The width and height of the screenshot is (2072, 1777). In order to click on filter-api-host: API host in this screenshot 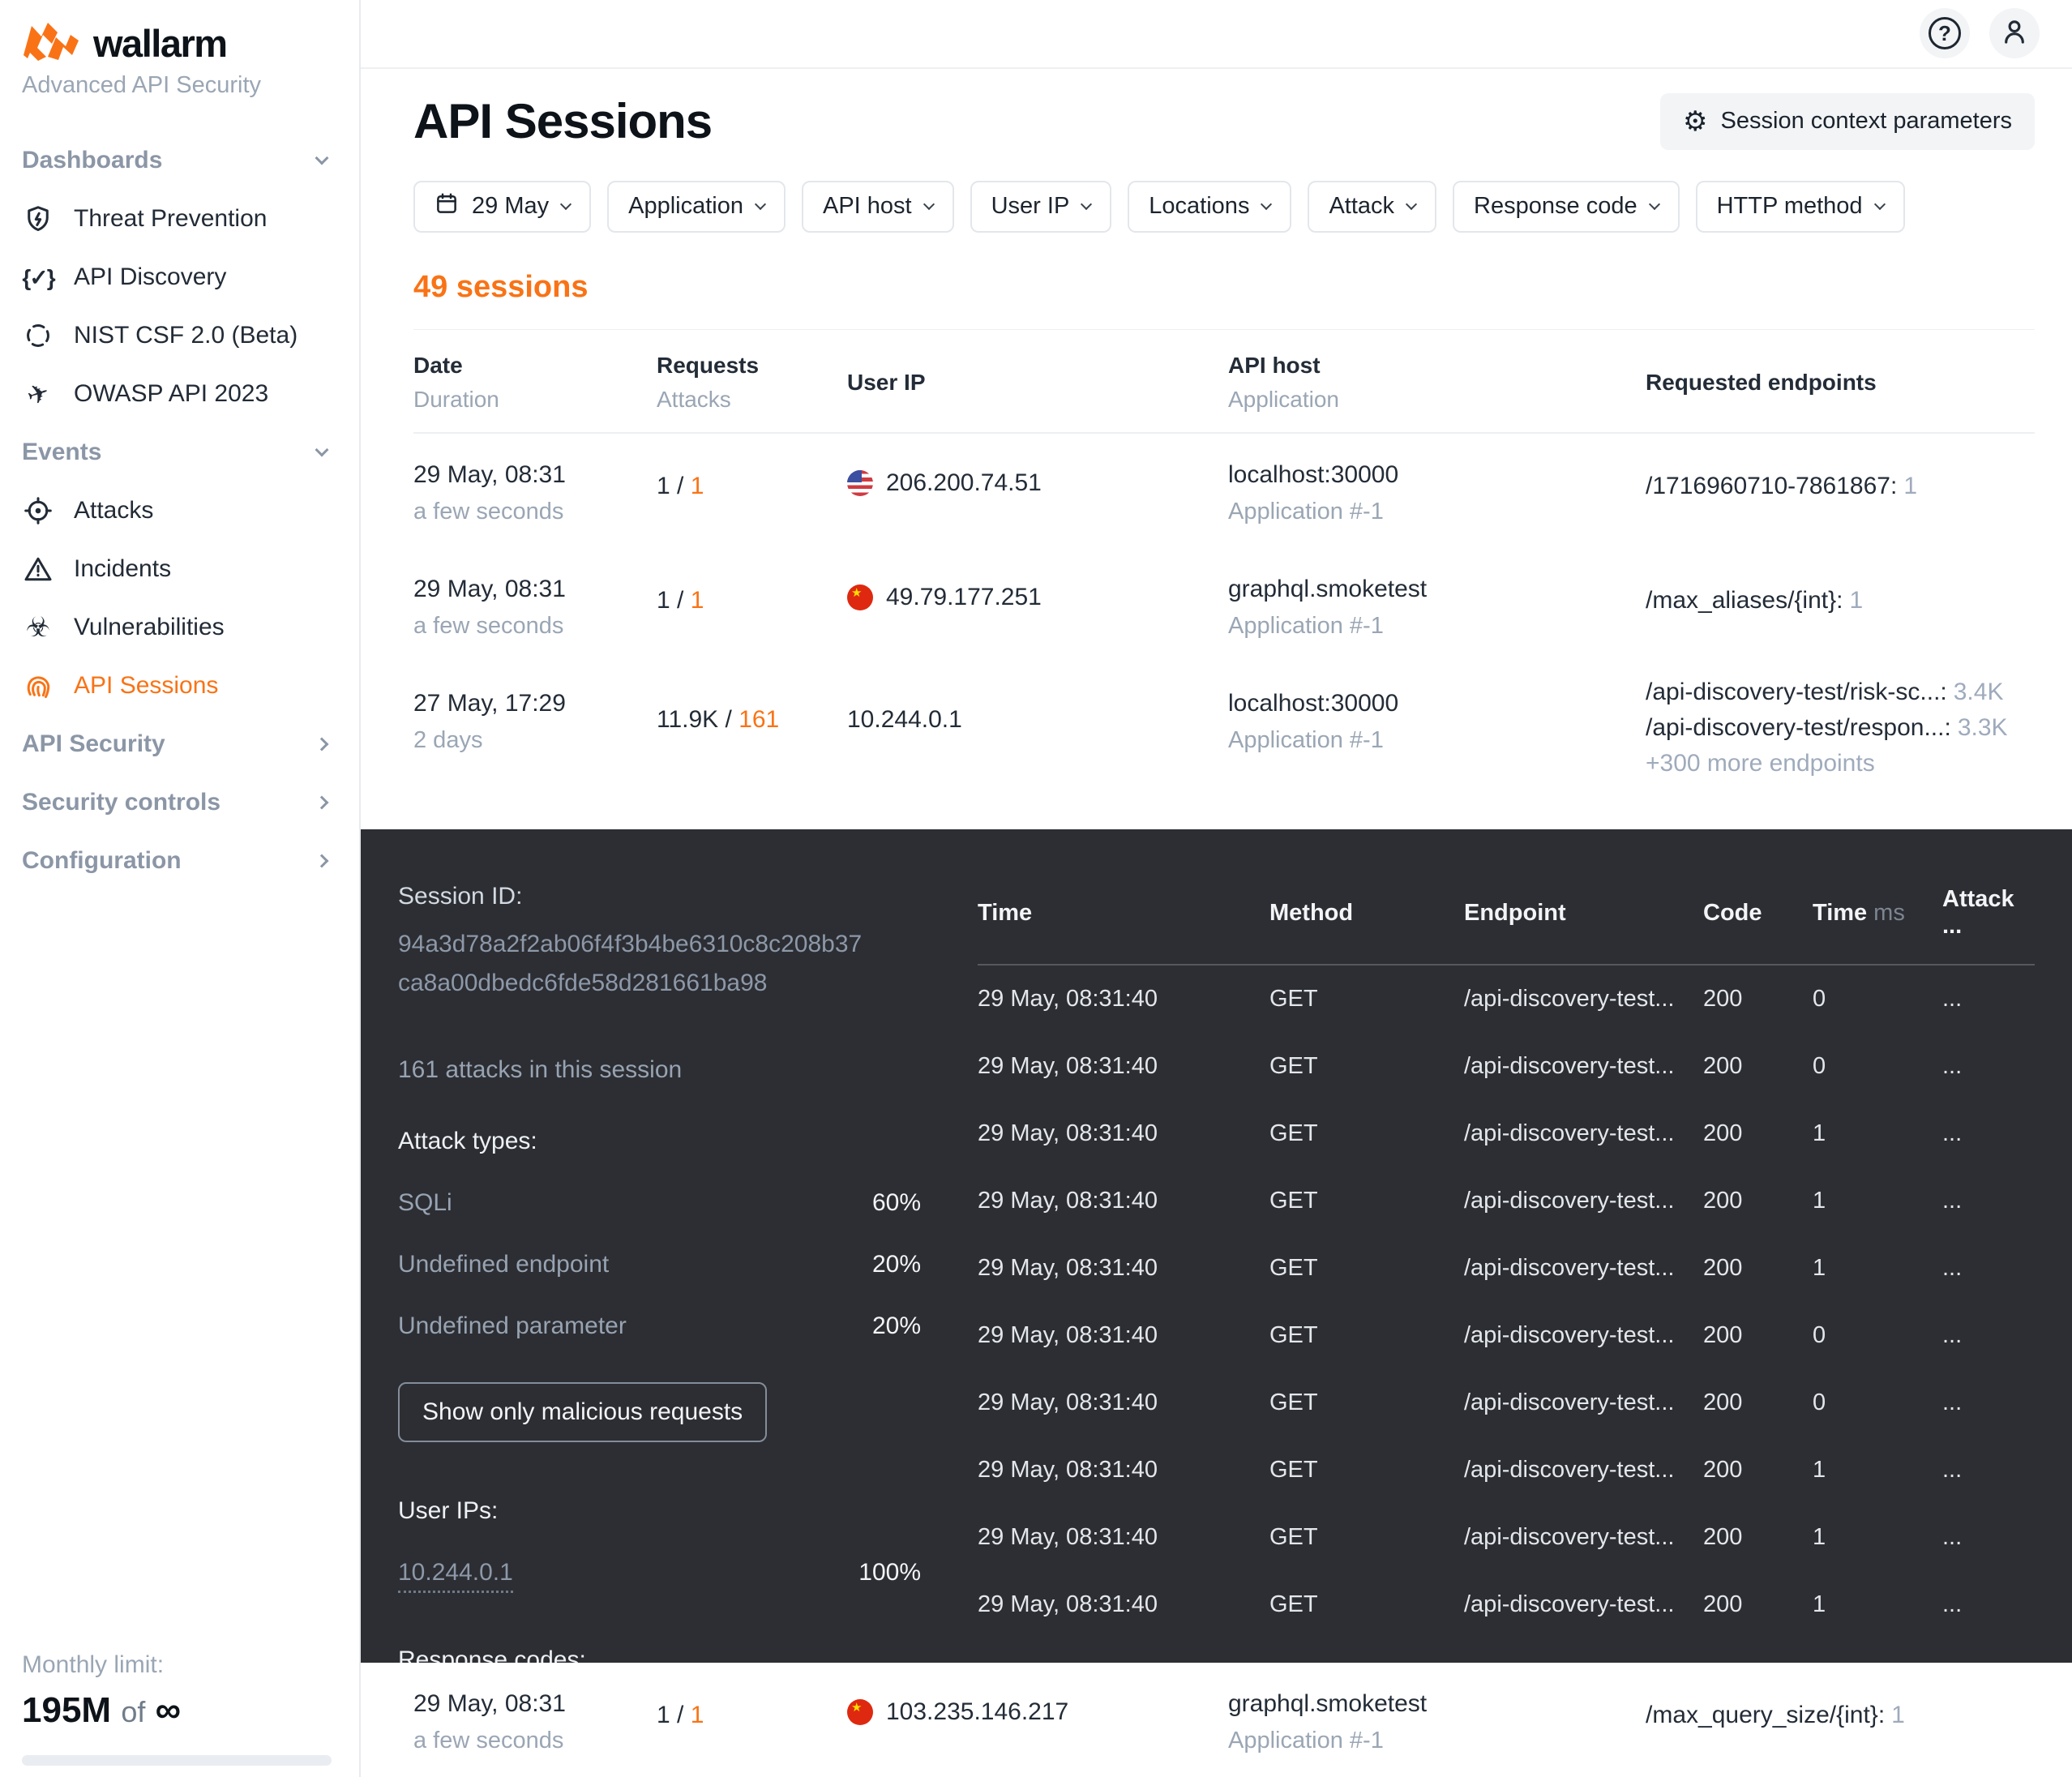, I will do `click(878, 206)`.